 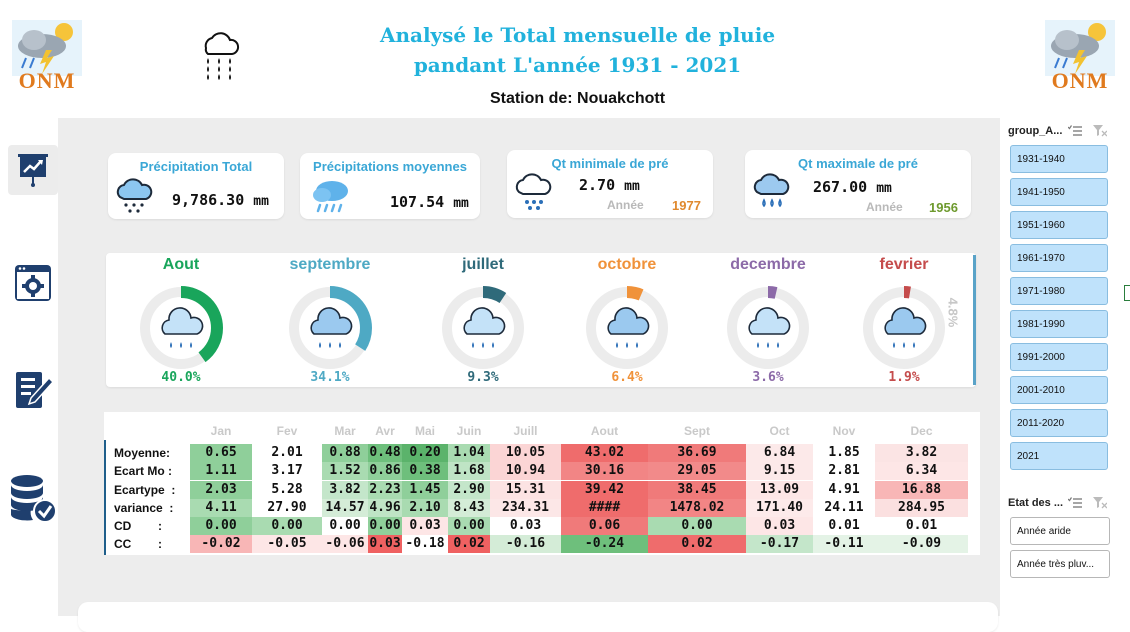 I want to click on kpi-value: 107.54 mm, so click(x=429, y=202).